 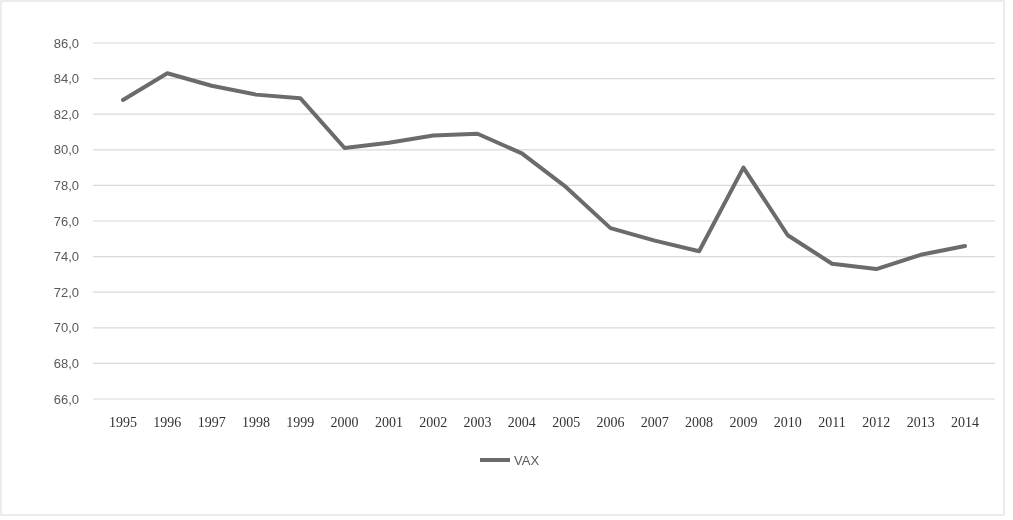 I want to click on y-tick-label: 66,0, so click(x=66, y=399).